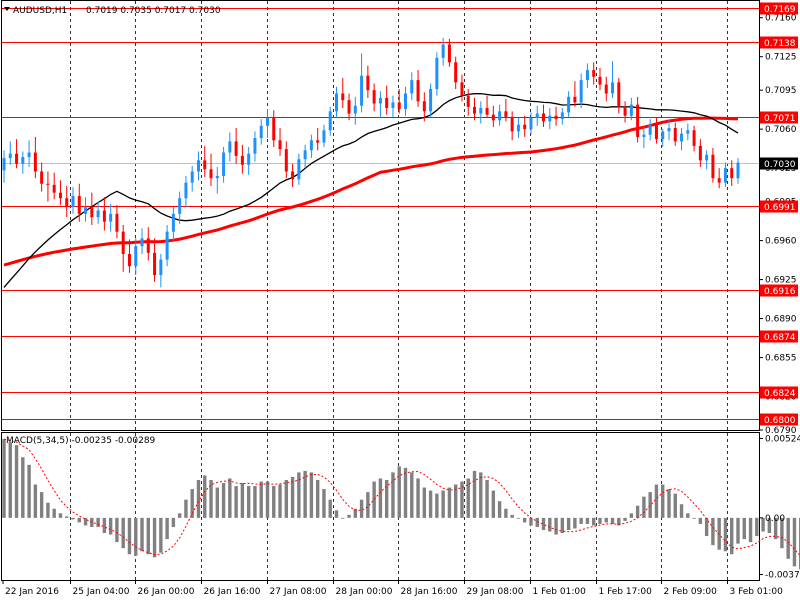 The height and width of the screenshot is (600, 800). Describe the element at coordinates (781, 281) in the screenshot. I see `y-tick-label: 0.6925` at that location.